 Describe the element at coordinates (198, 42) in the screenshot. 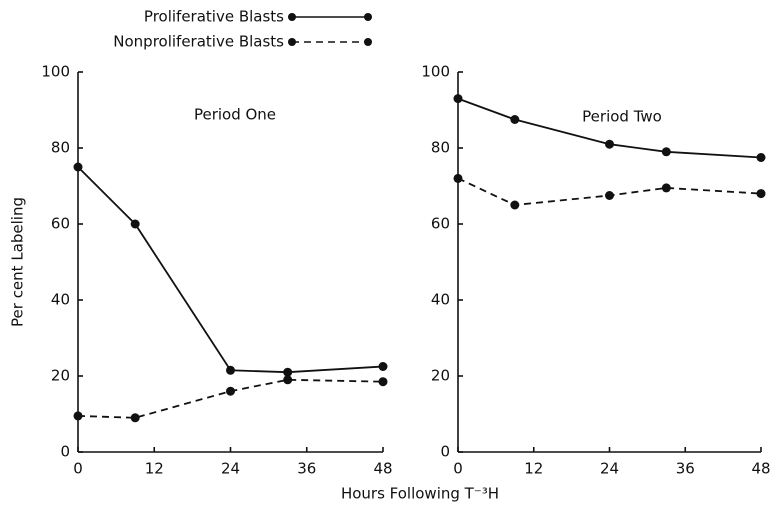

I see `legend-label: Nonproliferative Blasts` at that location.